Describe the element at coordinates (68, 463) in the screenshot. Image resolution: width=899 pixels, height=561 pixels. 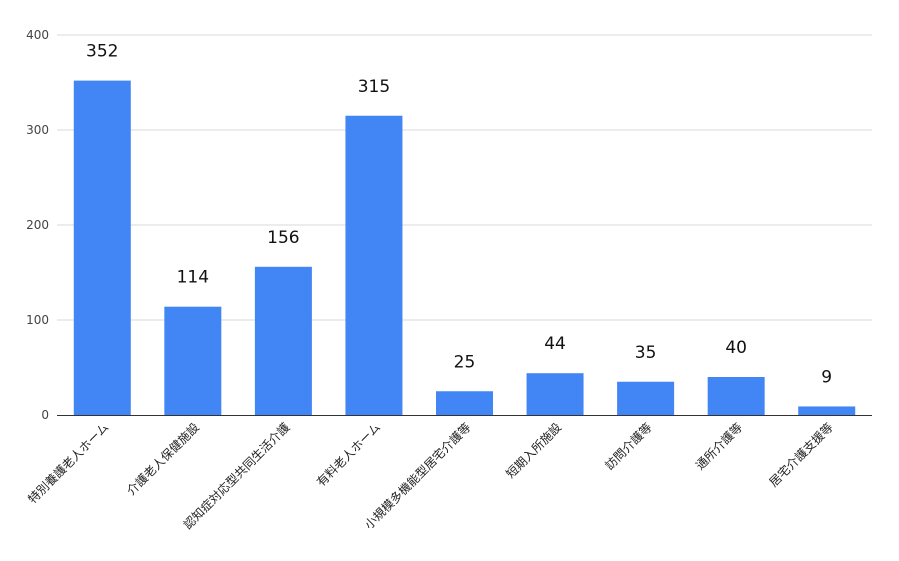
I see `x-tick-label: 特別養護老人ホーム` at that location.